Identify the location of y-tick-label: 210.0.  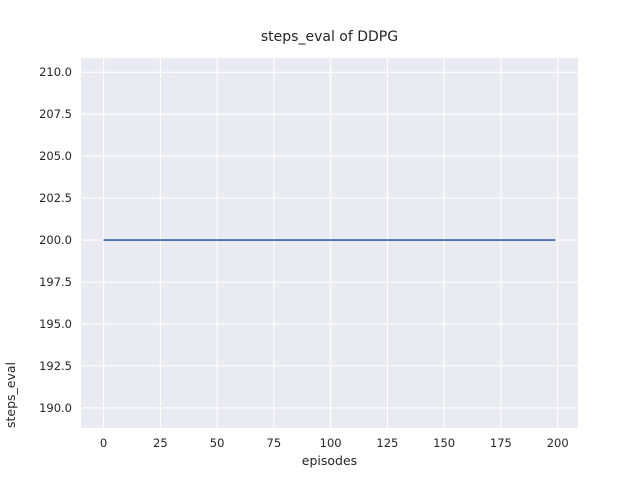
(55, 72).